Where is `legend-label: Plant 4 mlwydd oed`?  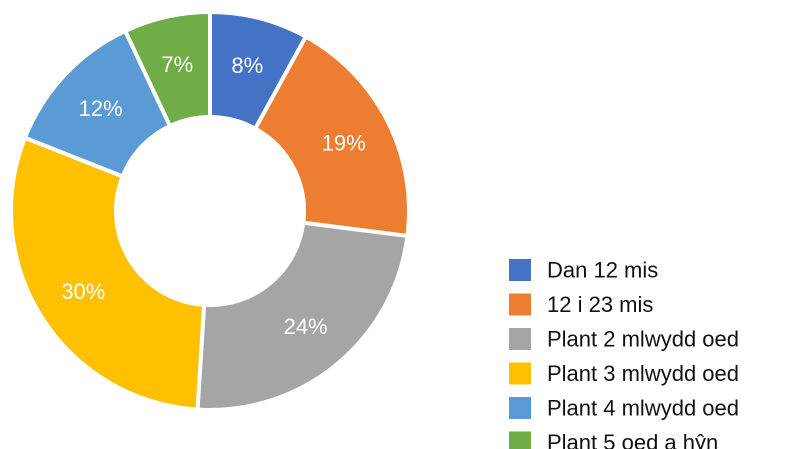 legend-label: Plant 4 mlwydd oed is located at coordinates (643, 408).